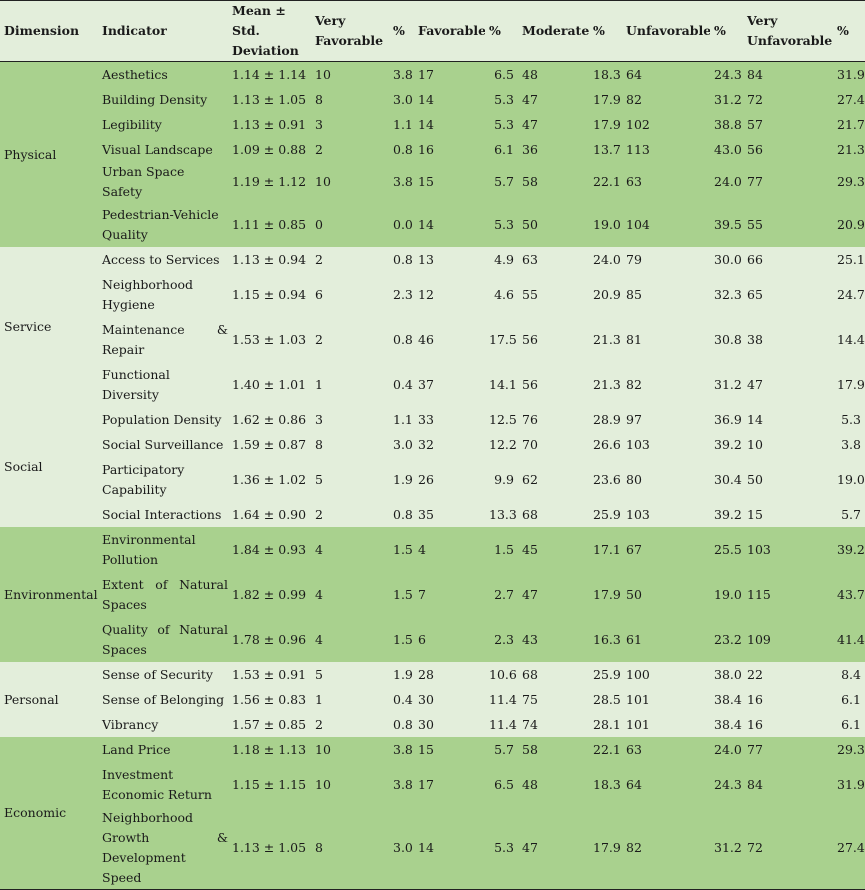 The image size is (865, 890). I want to click on value-cell-vf-pct: 0.8, so click(401, 724).